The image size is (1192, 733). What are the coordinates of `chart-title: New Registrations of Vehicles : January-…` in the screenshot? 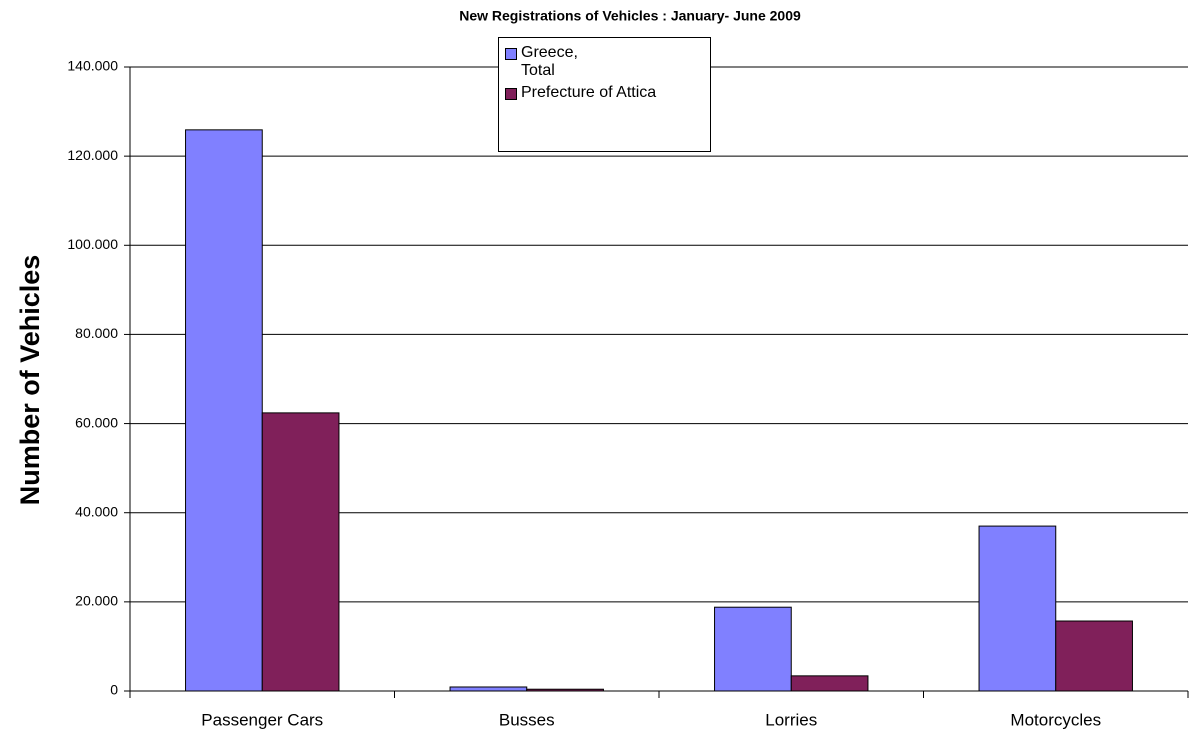 It's located at (630, 16).